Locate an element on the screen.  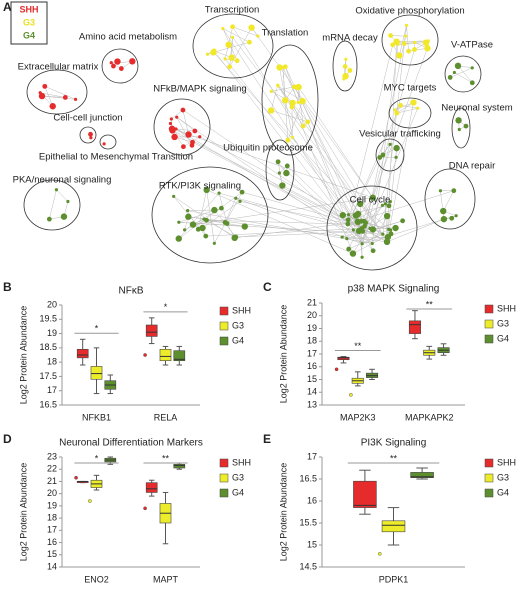
x-tick-label: PDPK1 is located at coordinates (394, 579).